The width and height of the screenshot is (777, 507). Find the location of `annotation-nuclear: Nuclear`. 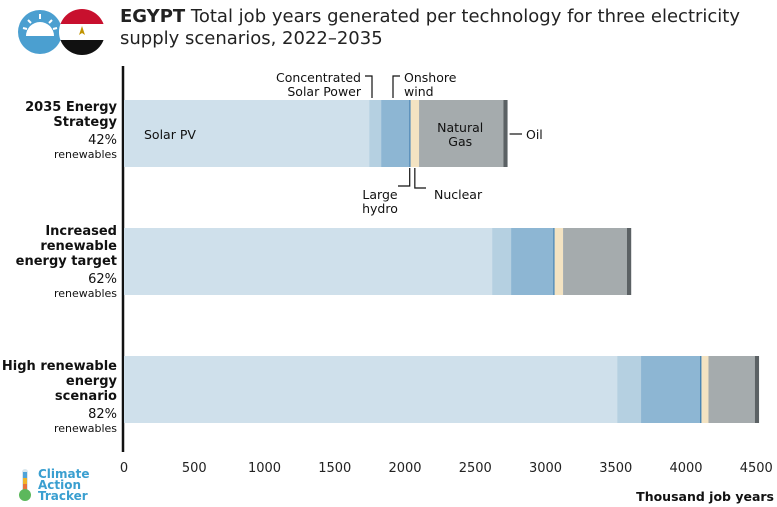

annotation-nuclear: Nuclear is located at coordinates (458, 194).